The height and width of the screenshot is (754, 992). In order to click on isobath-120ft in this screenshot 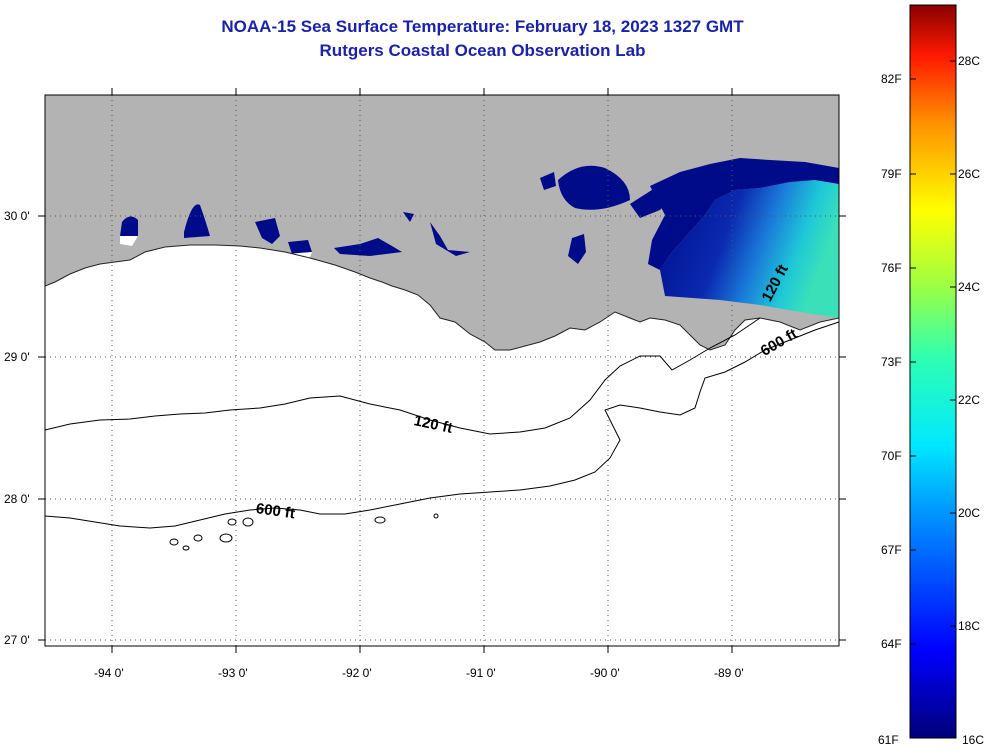, I will do `click(403, 376)`.